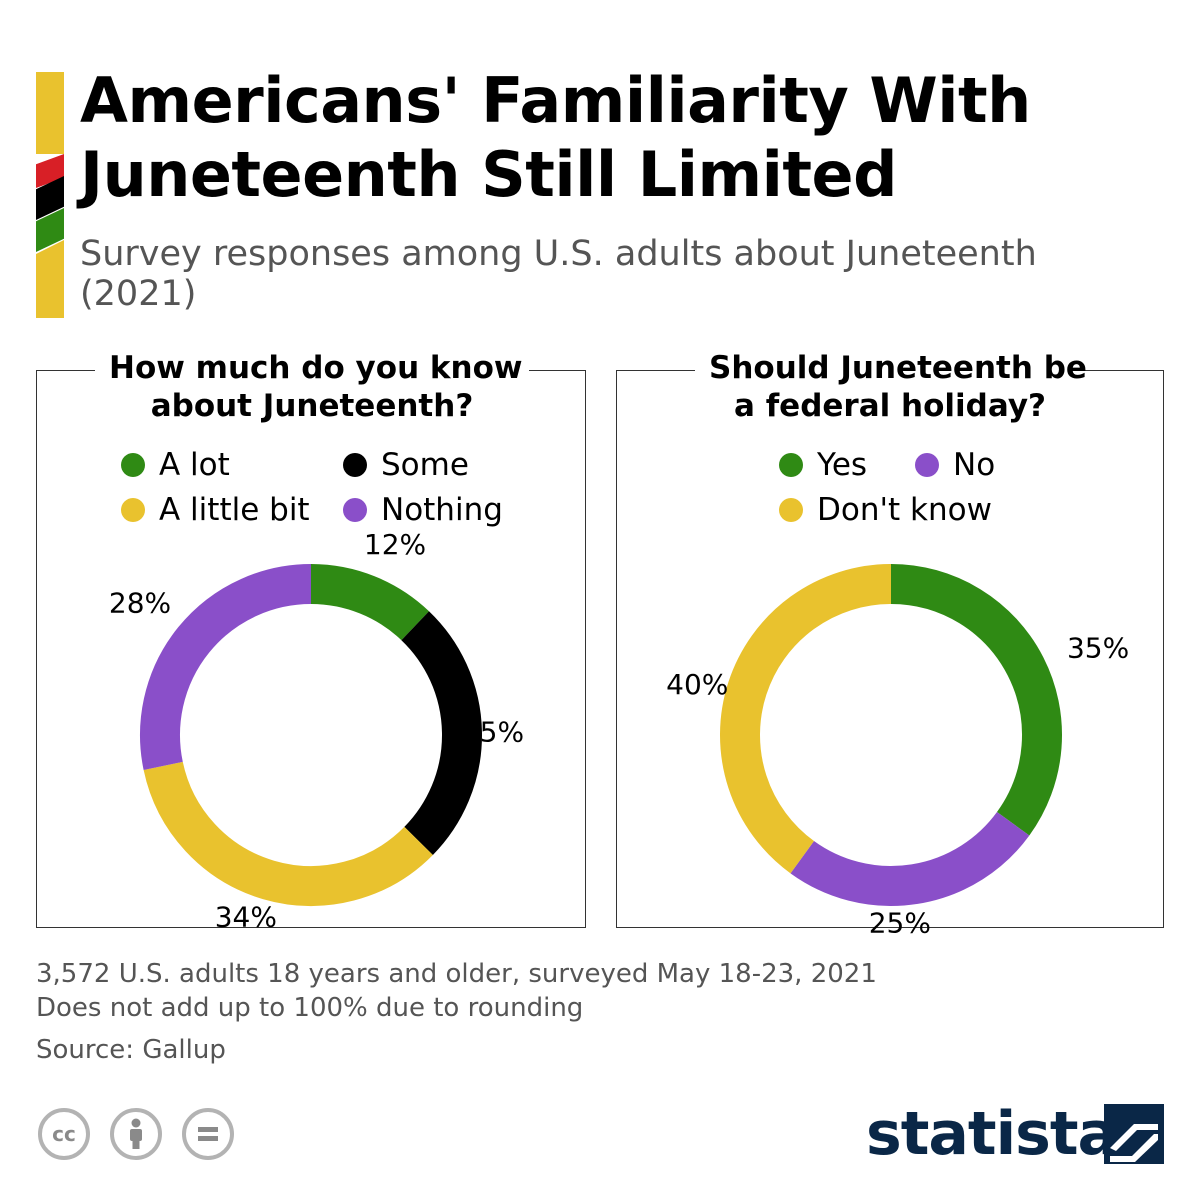  I want to click on donut-slice-yes, so click(976, 700).